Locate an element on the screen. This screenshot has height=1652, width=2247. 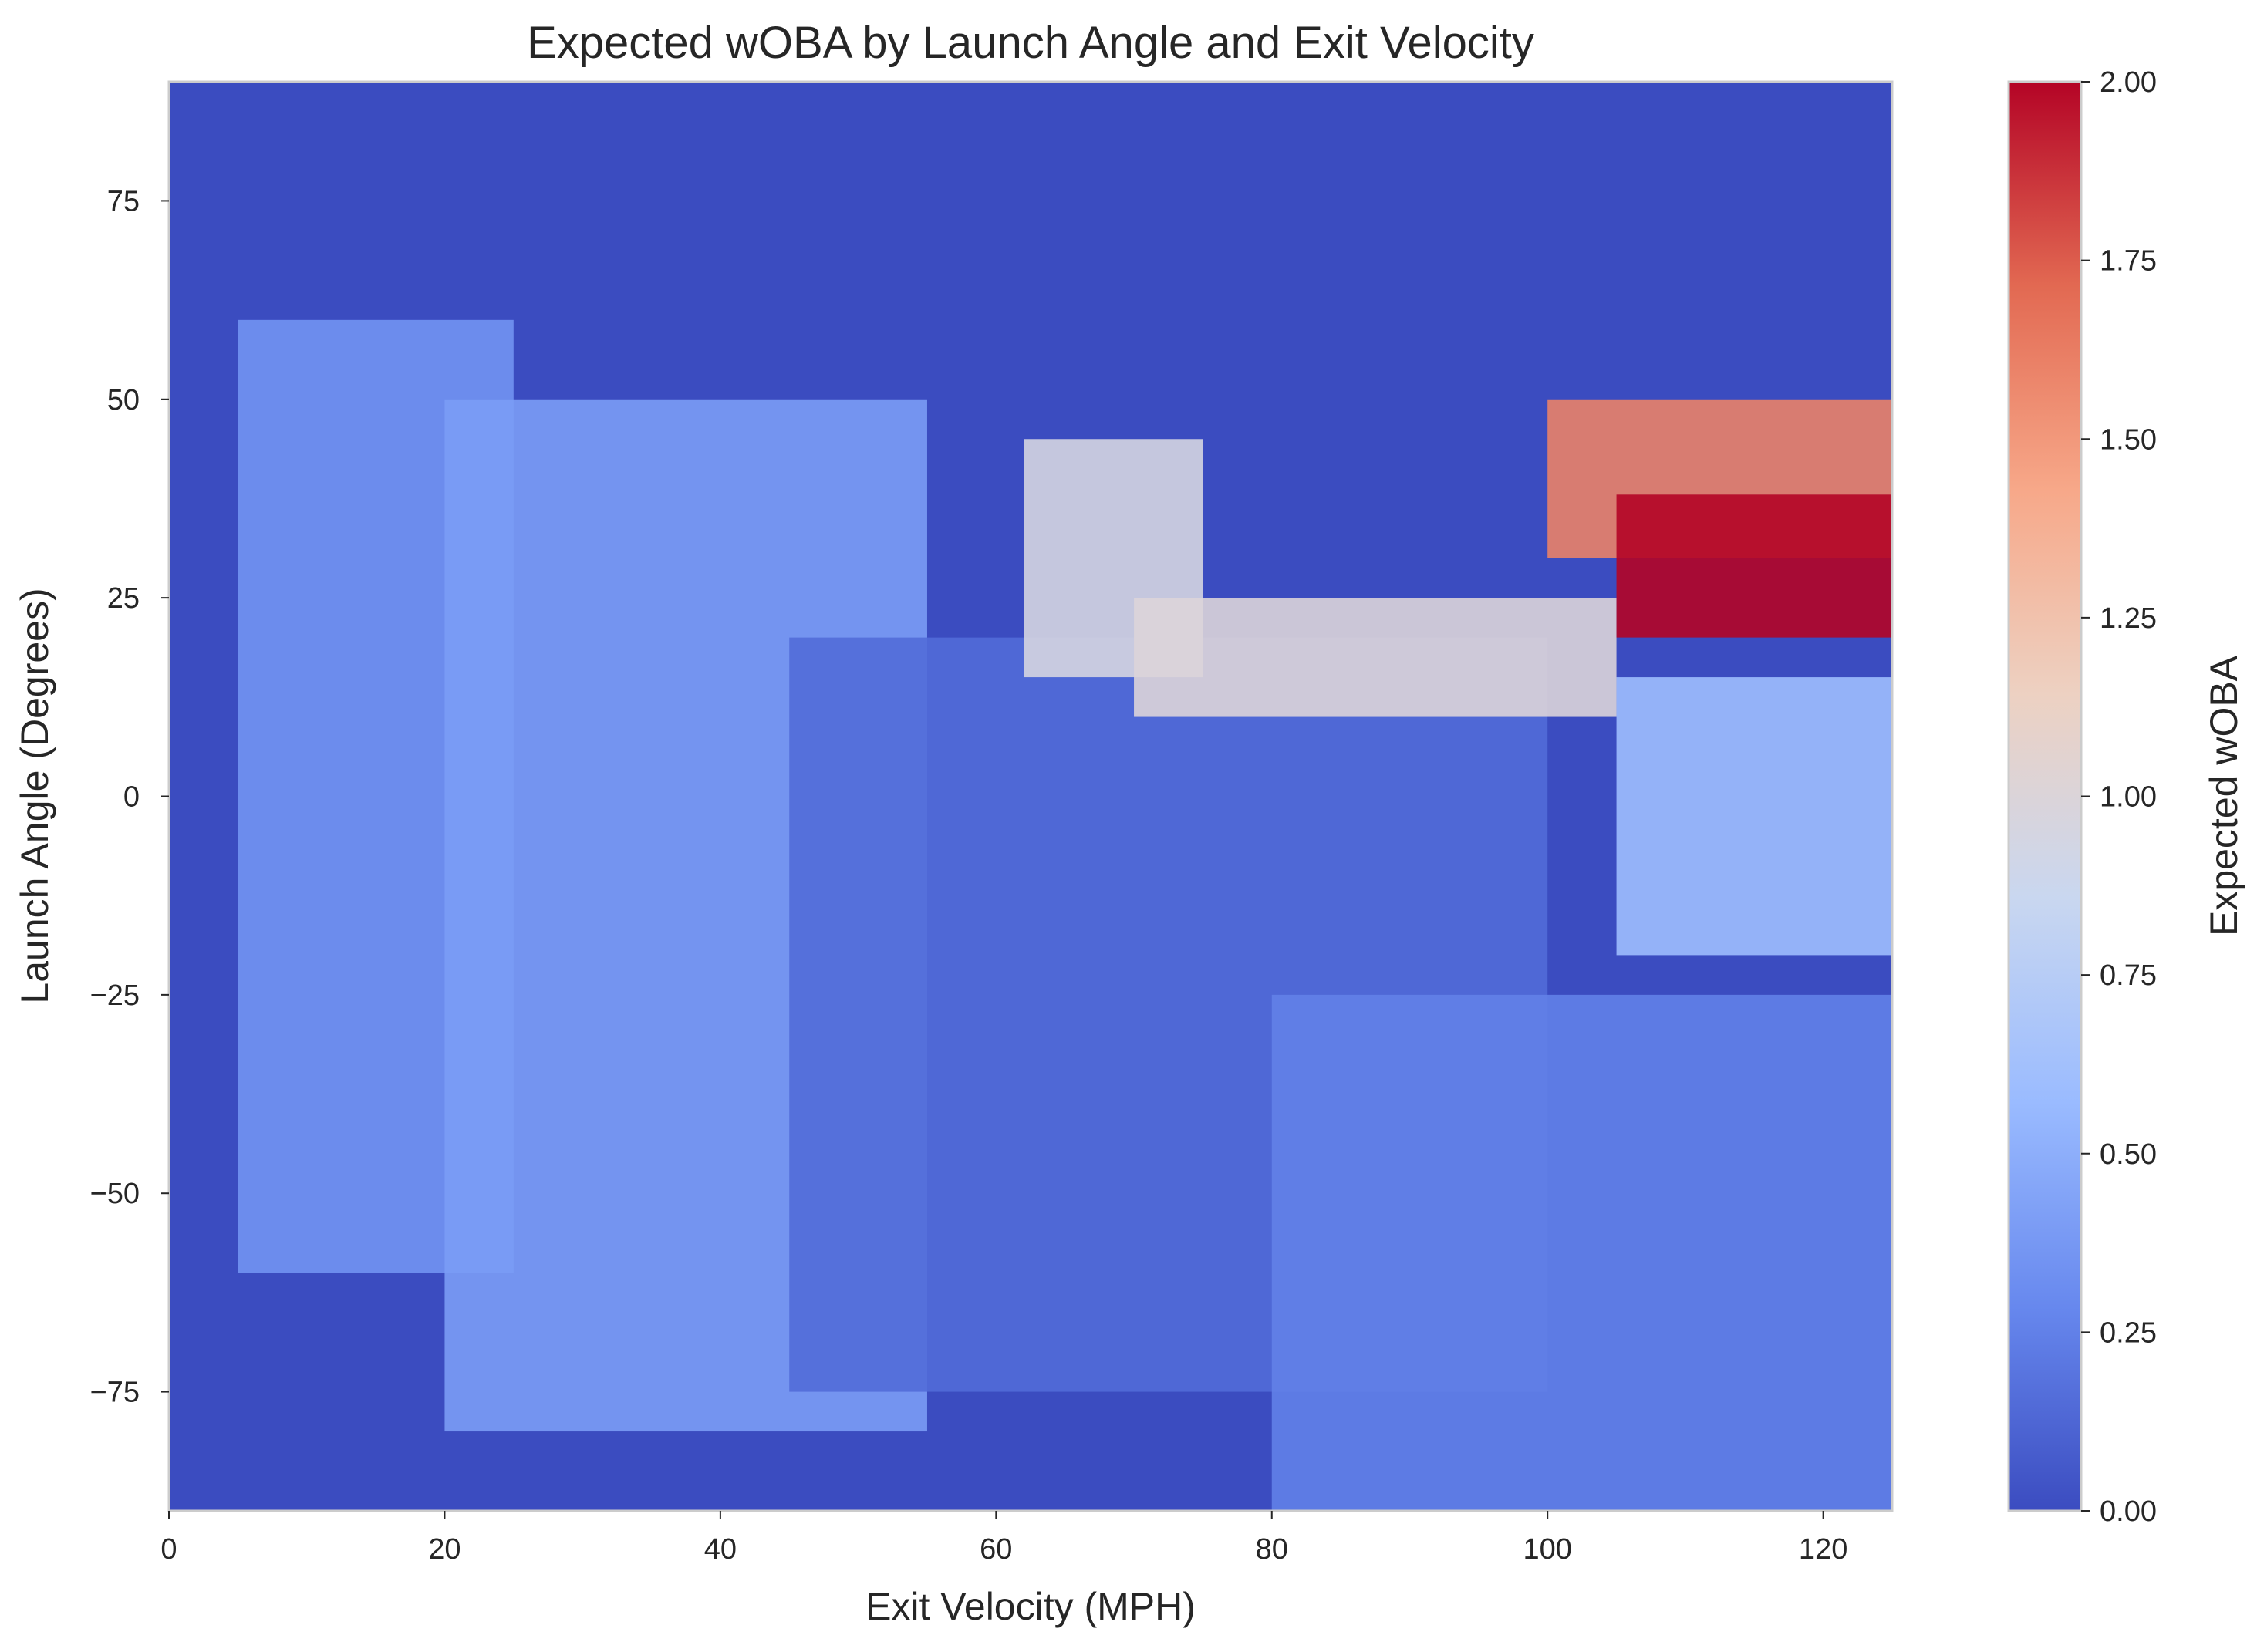
y-tick-label: 50 is located at coordinates (123, 400).